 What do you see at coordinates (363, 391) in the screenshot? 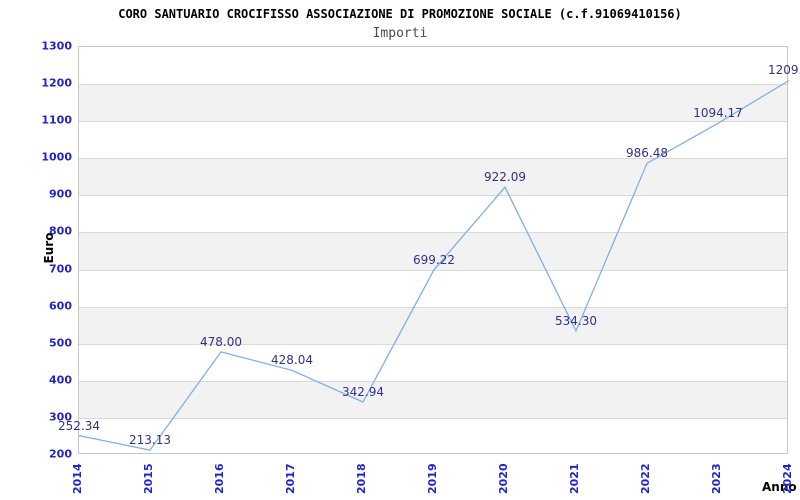
I see `value-label: 342.94` at bounding box center [363, 391].